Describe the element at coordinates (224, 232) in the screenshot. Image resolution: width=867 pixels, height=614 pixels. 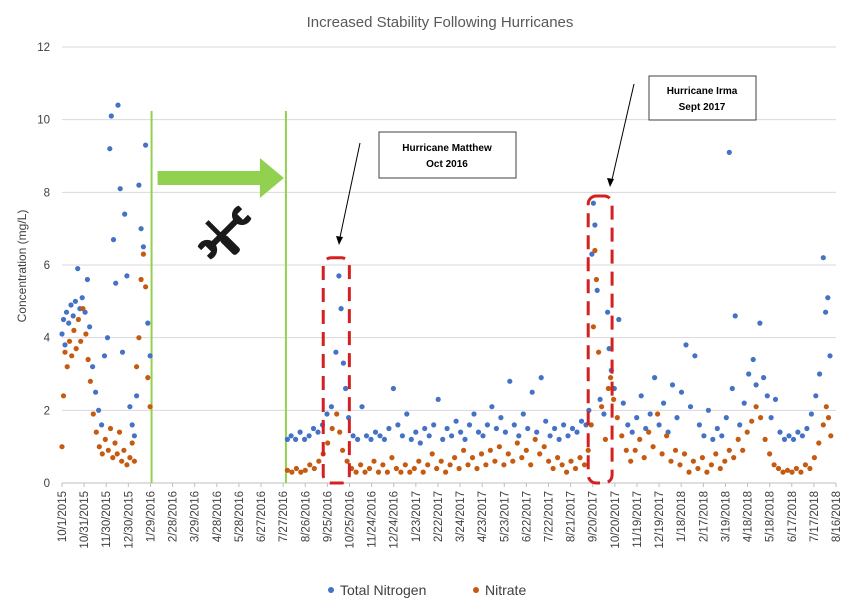
I see `wrench-icon` at that location.